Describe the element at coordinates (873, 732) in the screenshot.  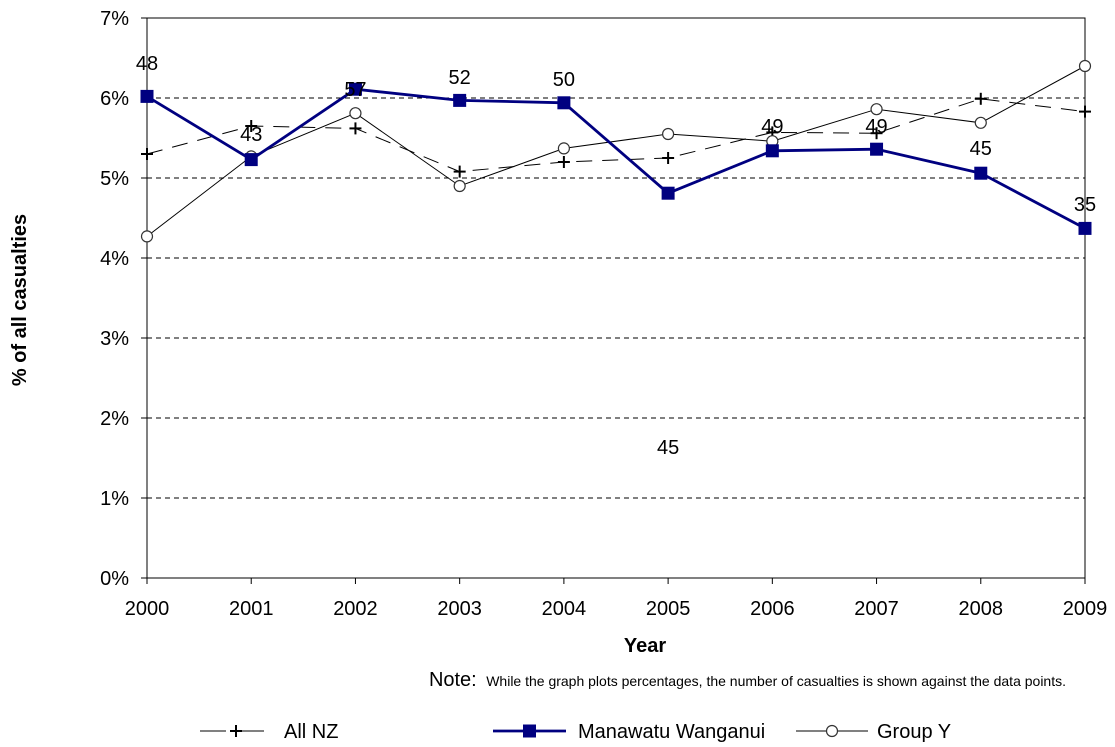
I see `legend-item-group-y: Group Y` at that location.